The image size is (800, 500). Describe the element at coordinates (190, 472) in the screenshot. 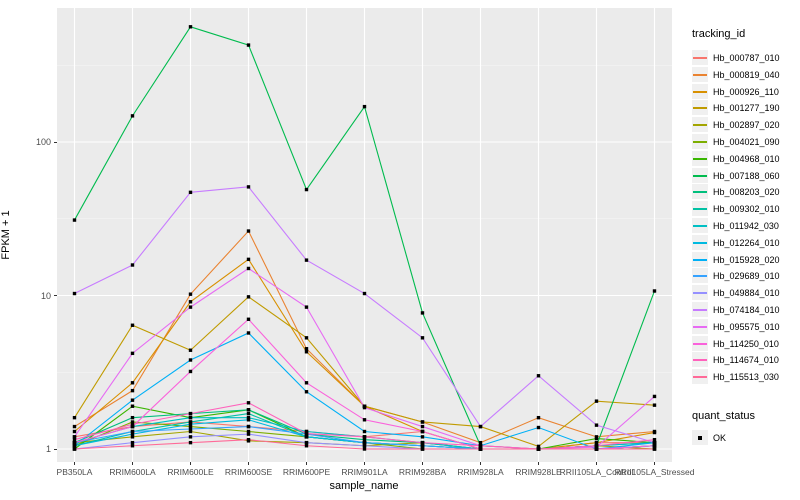

I see `x-tick-label-RRIM600LE: RRIM600LE` at that location.